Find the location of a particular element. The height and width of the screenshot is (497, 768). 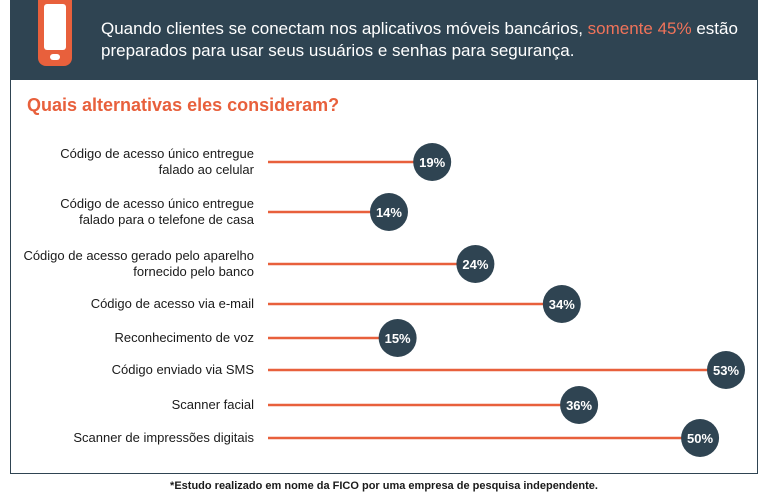

data-label: 50% is located at coordinates (700, 438).